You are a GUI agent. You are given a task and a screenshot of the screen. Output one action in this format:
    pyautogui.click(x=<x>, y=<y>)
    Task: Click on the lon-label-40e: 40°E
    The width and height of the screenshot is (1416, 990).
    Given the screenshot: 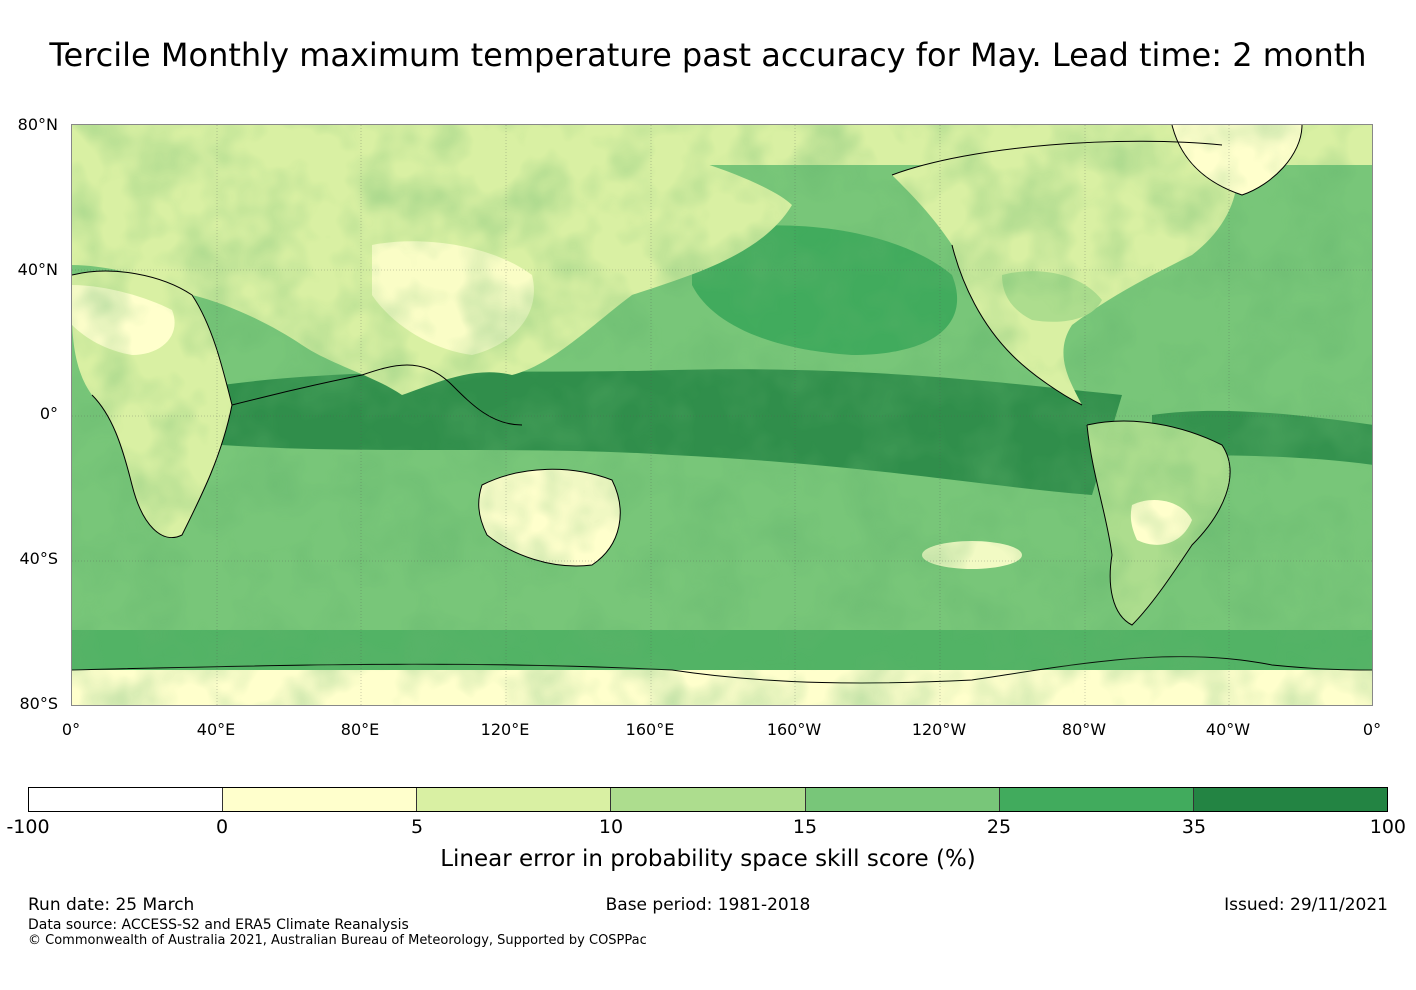 What is the action you would take?
    pyautogui.click(x=216, y=729)
    